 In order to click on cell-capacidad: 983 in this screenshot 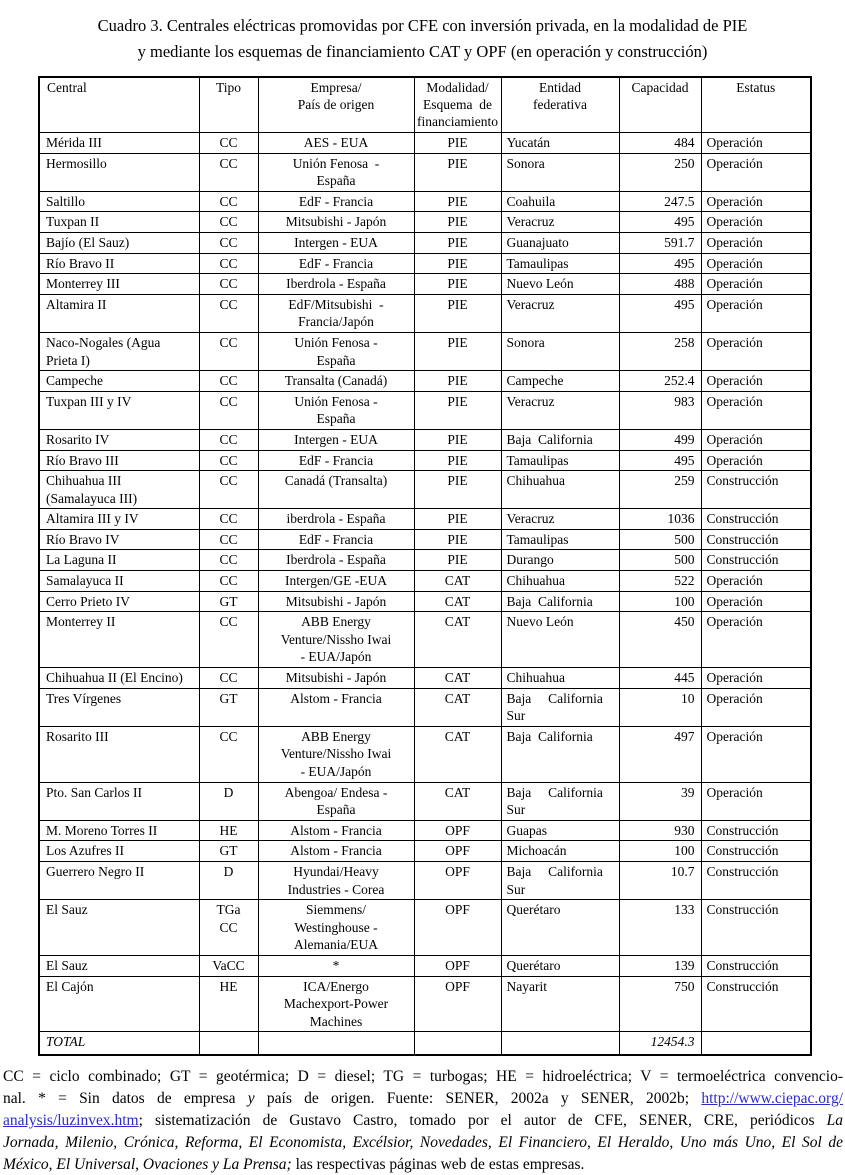, I will do `click(660, 410)`.